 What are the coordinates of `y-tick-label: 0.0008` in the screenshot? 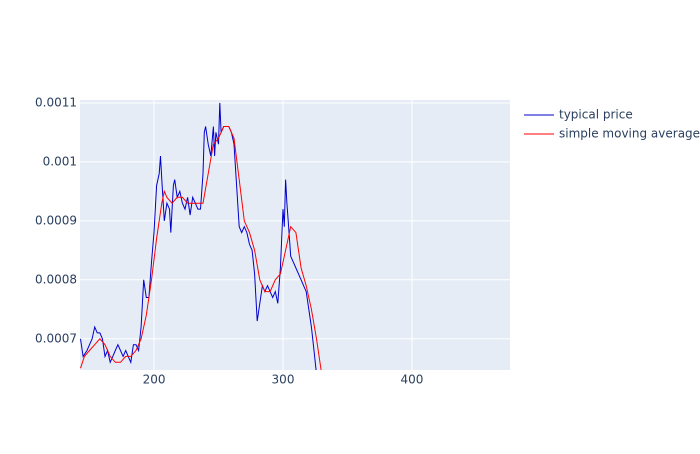 It's located at (56, 279).